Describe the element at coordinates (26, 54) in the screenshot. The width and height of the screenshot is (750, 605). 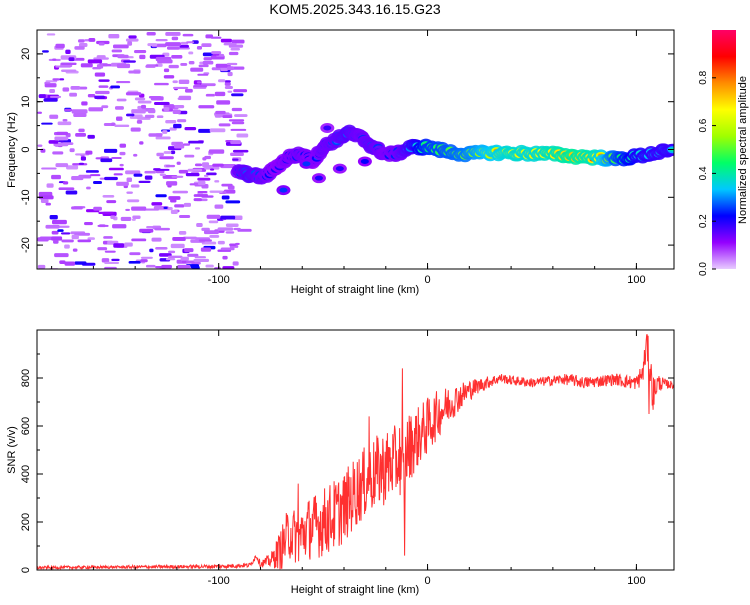
I see `spectrogram-y-tick-label: 20` at that location.